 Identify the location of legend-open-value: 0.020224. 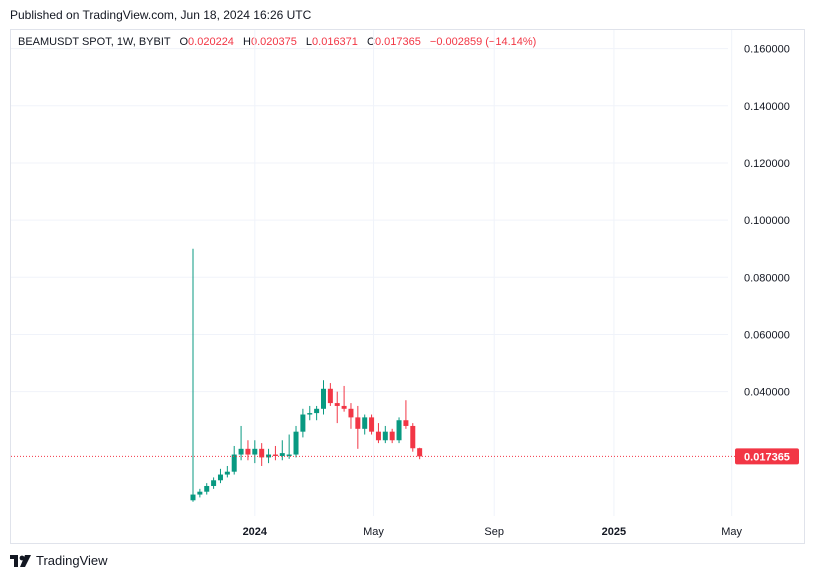
(211, 42).